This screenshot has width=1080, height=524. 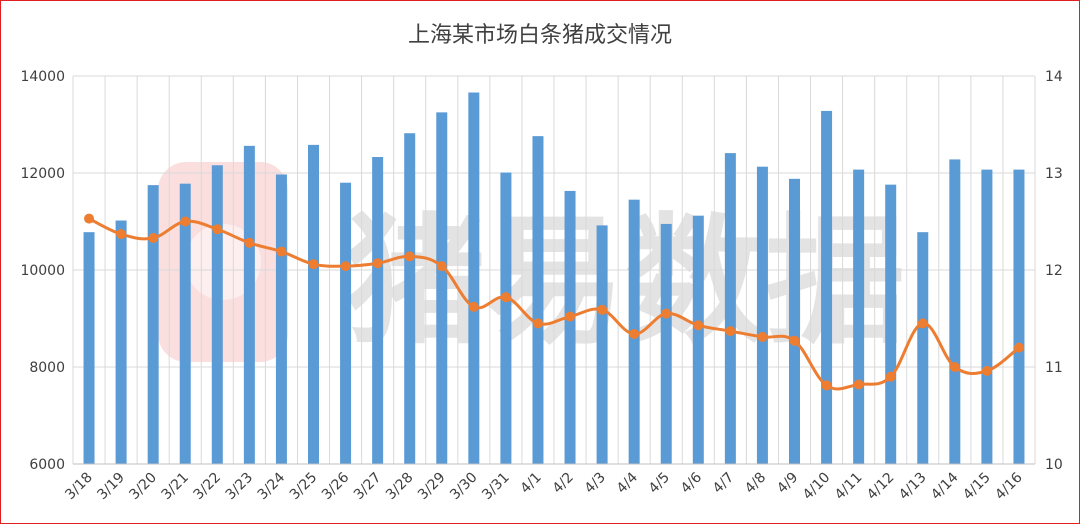 What do you see at coordinates (595, 483) in the screenshot?
I see `x-tick-label: 4/3` at bounding box center [595, 483].